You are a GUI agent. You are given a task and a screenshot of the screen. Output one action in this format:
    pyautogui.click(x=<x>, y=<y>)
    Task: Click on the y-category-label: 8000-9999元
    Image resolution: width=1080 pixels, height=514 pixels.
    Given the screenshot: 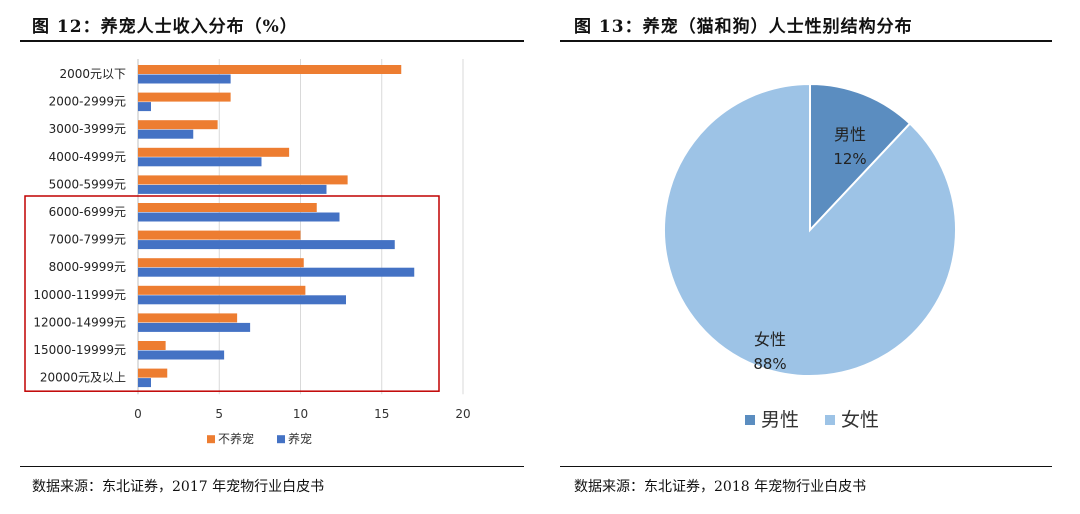 What is the action you would take?
    pyautogui.click(x=87, y=267)
    